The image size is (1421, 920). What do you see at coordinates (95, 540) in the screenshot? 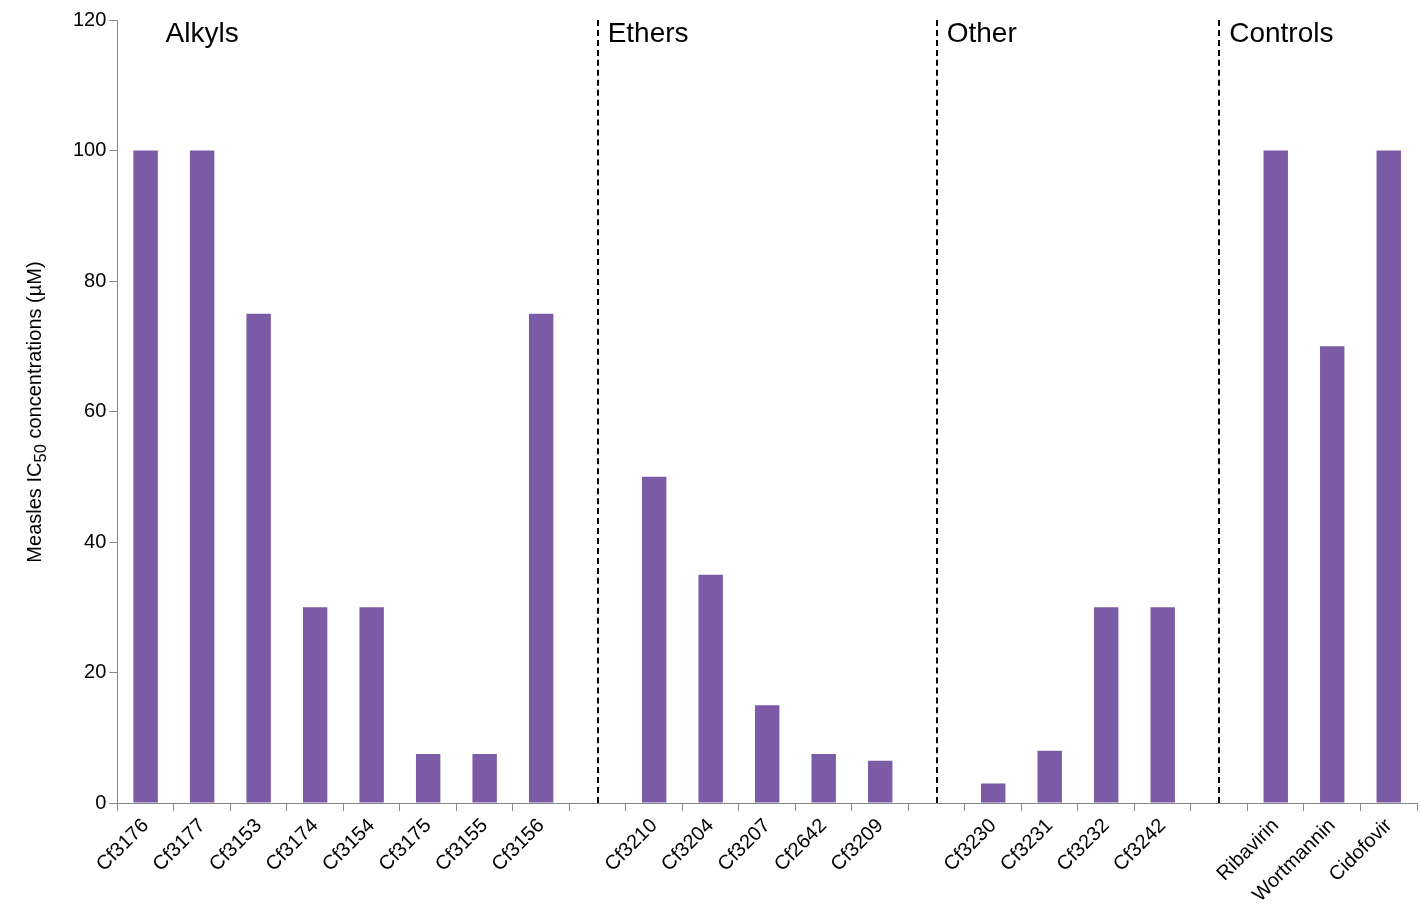
I see `y-tick-label: 40` at bounding box center [95, 540].